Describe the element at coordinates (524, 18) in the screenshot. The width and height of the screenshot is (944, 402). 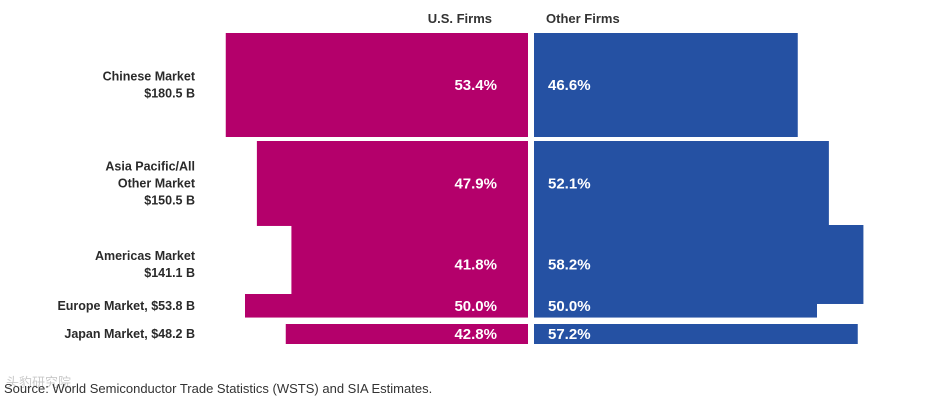
I see `legend: U.S. Firms Other Firms` at that location.